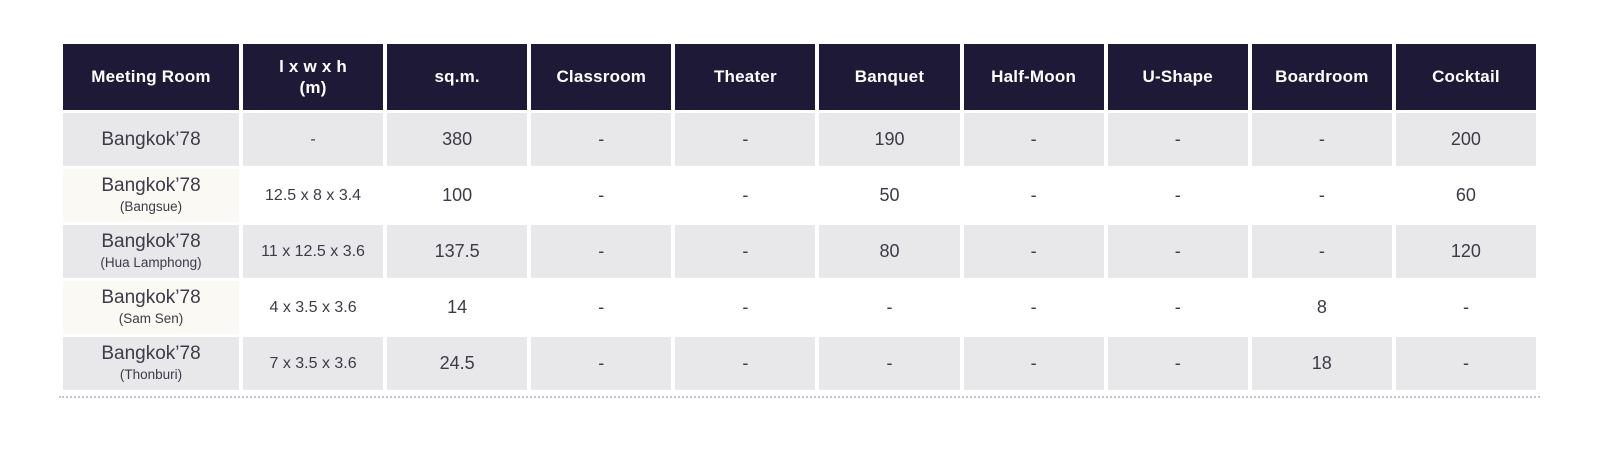  What do you see at coordinates (889, 139) in the screenshot?
I see `capacity-cell-banquet: 190` at bounding box center [889, 139].